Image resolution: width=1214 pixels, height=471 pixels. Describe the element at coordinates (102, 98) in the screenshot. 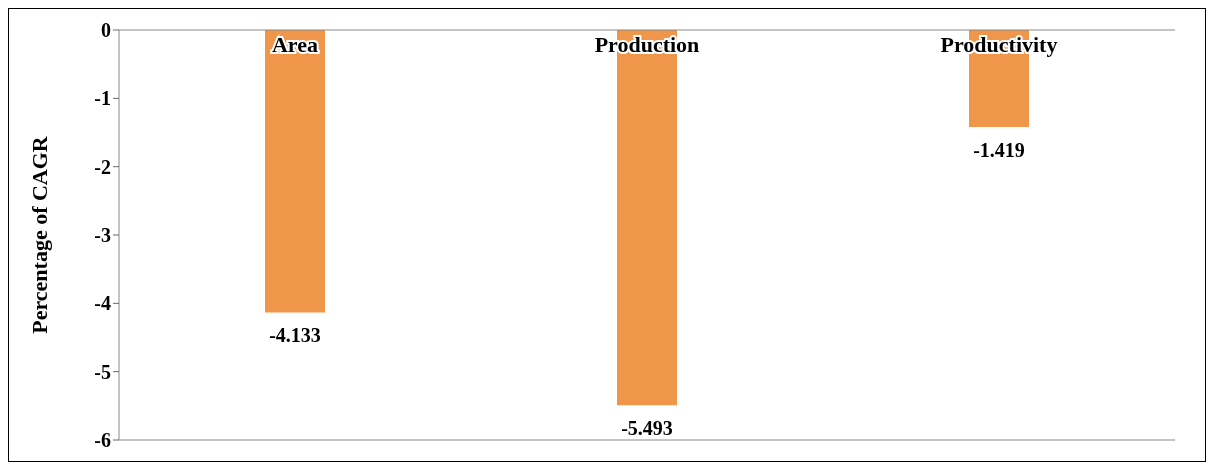

I see `y-tick-label: -1` at that location.